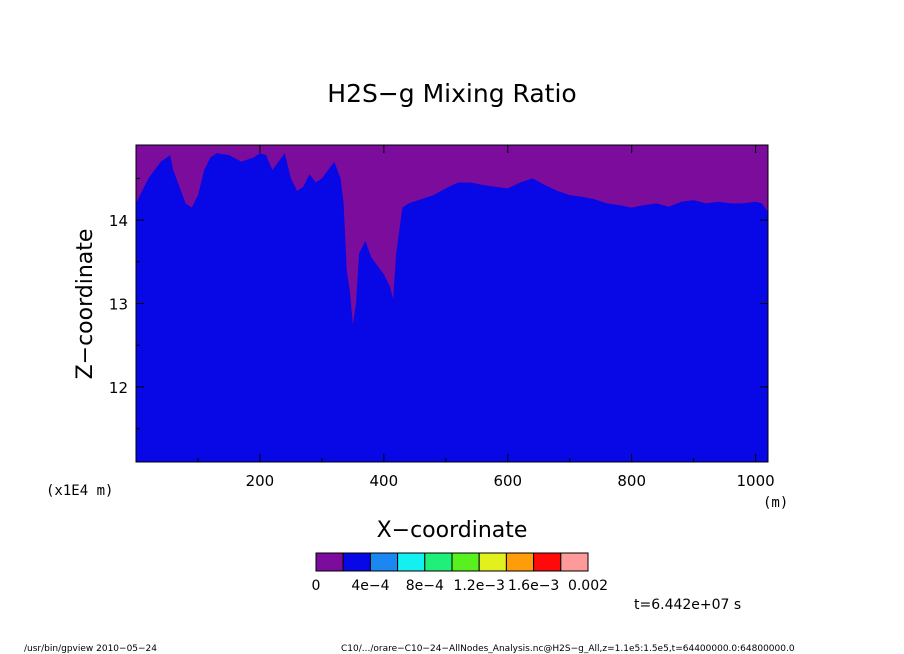 The height and width of the screenshot is (654, 904). I want to click on colorbar: 0 4e−4 8e−4 1.2e−3 1.6e−3 0.002, so click(460, 573).